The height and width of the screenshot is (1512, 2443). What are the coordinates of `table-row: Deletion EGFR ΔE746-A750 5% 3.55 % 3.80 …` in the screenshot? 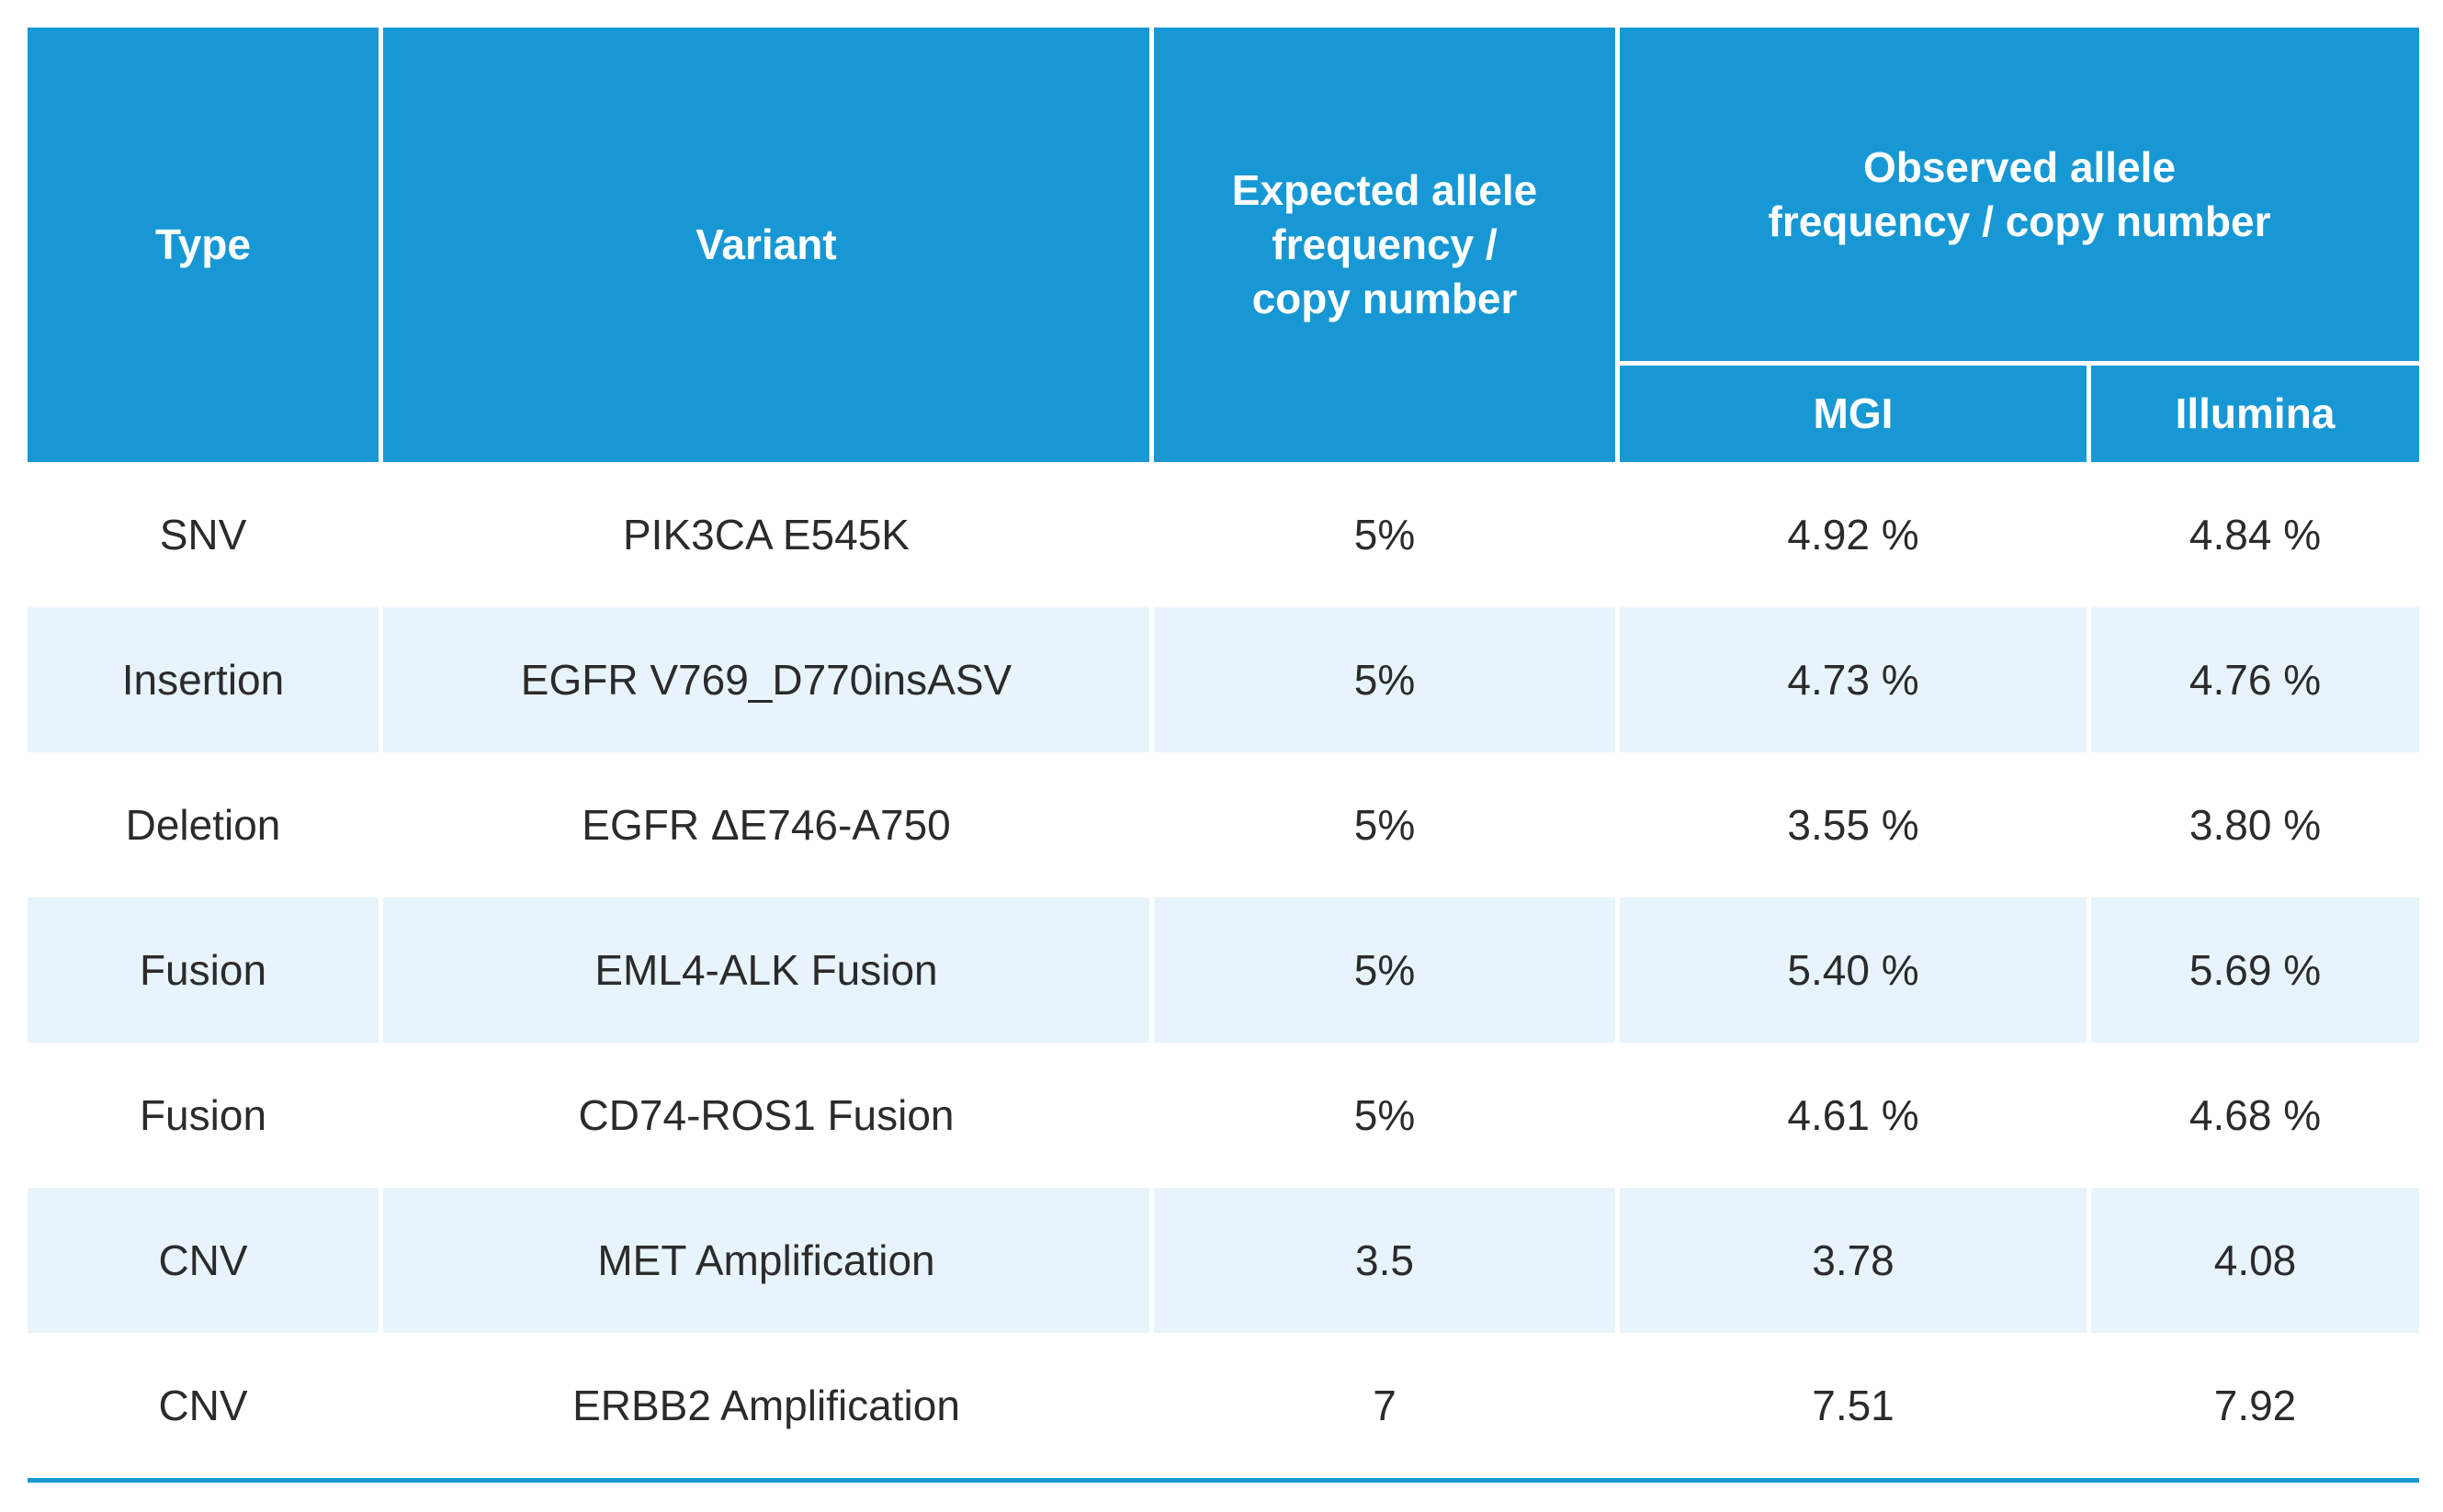 It's located at (1224, 824).